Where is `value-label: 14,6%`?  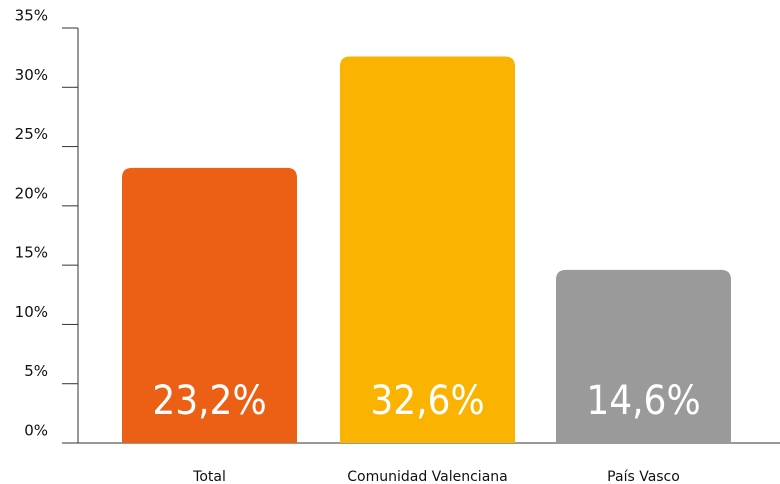
value-label: 14,6% is located at coordinates (643, 401).